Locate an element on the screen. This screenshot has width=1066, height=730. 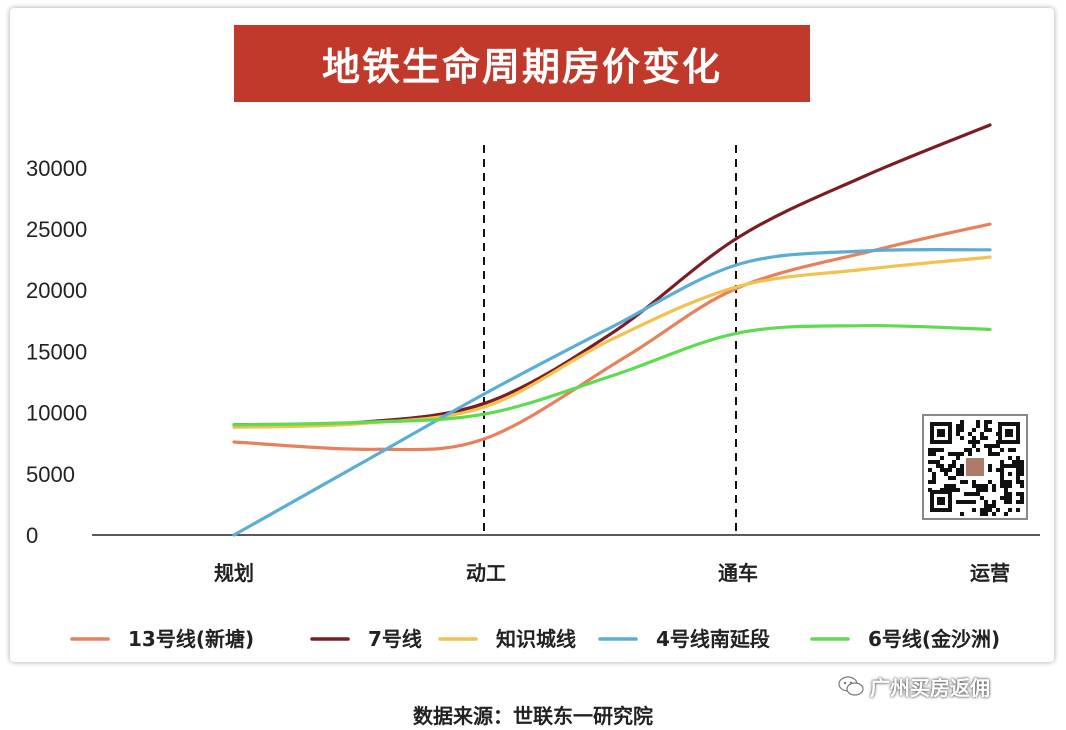
y-tick-label: 30000 is located at coordinates (56, 168).